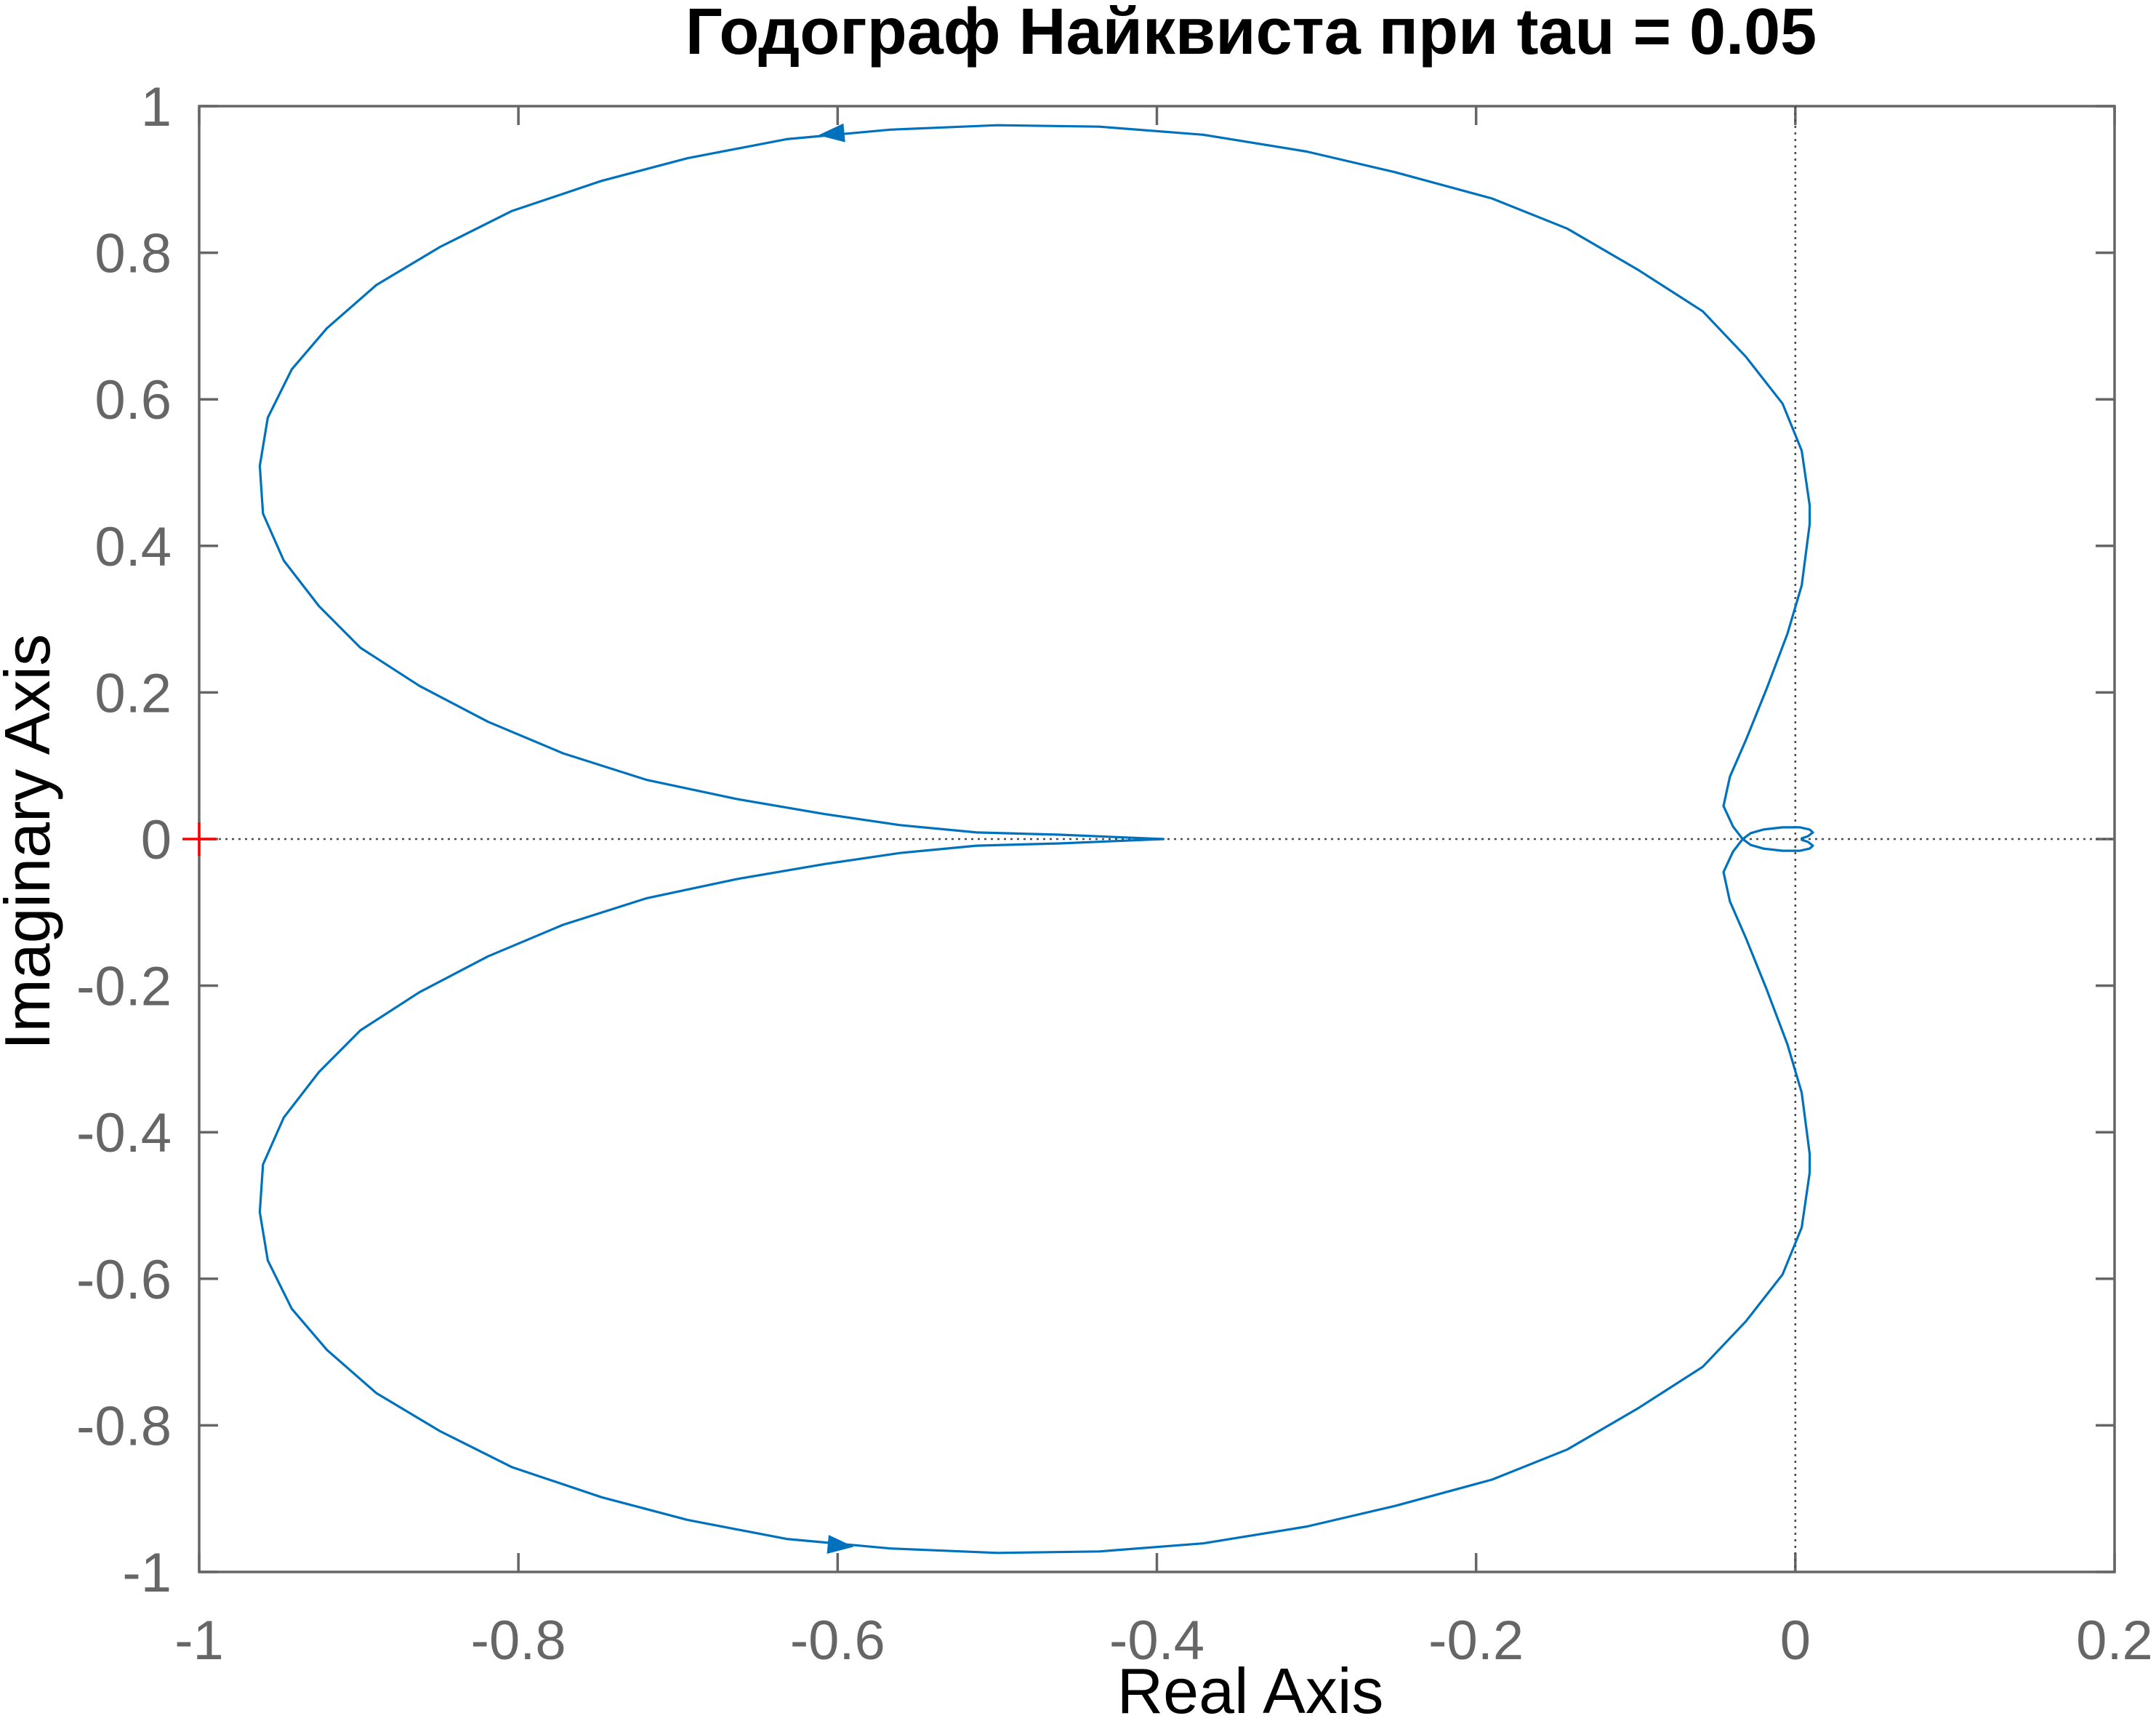 The height and width of the screenshot is (1721, 2156). What do you see at coordinates (31, 842) in the screenshot?
I see `y-axis-label: Imaginary Axis` at bounding box center [31, 842].